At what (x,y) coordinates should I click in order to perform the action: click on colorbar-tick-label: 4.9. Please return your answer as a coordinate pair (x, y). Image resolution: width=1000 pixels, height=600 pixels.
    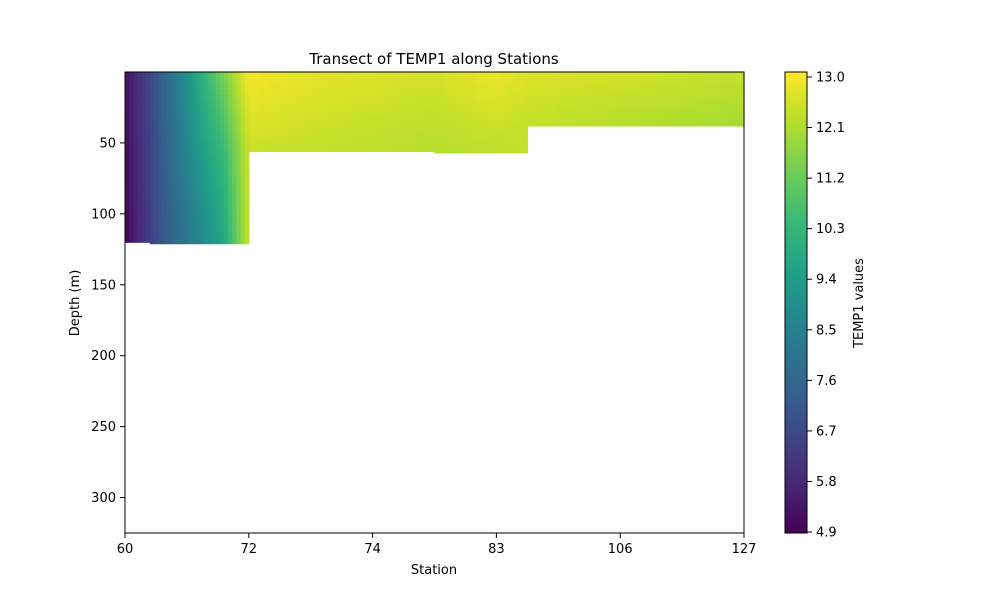
    Looking at the image, I should click on (826, 533).